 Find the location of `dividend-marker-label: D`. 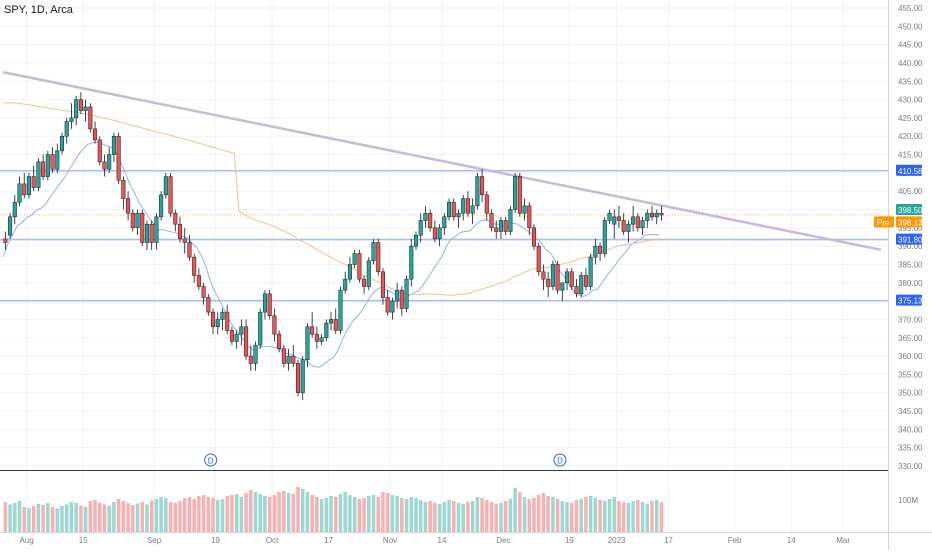

dividend-marker-label: D is located at coordinates (560, 461).